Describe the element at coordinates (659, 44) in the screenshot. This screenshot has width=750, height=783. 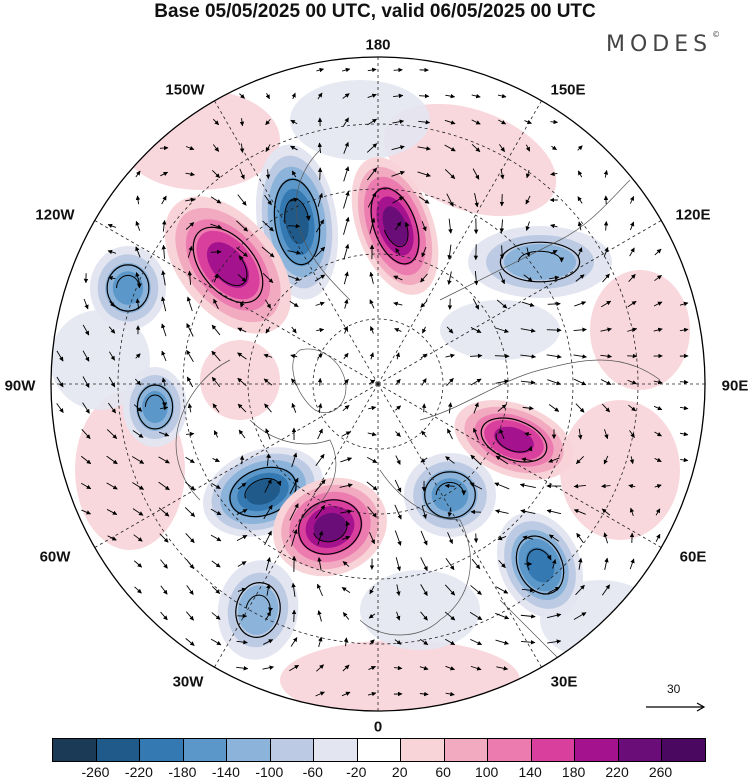
I see `logo-text: MODES` at that location.